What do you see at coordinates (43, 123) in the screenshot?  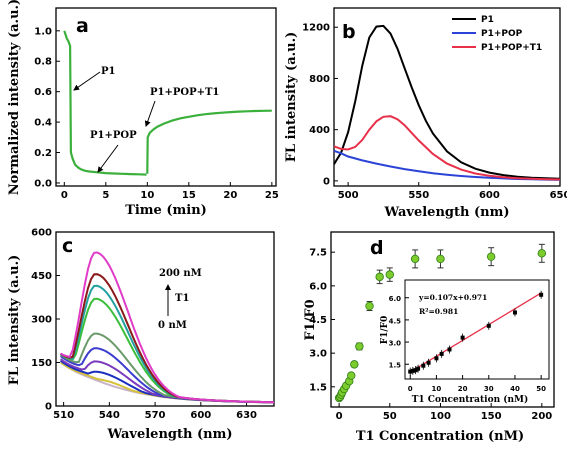 I see `panel-a-ytick-label: 0.4` at bounding box center [43, 123].